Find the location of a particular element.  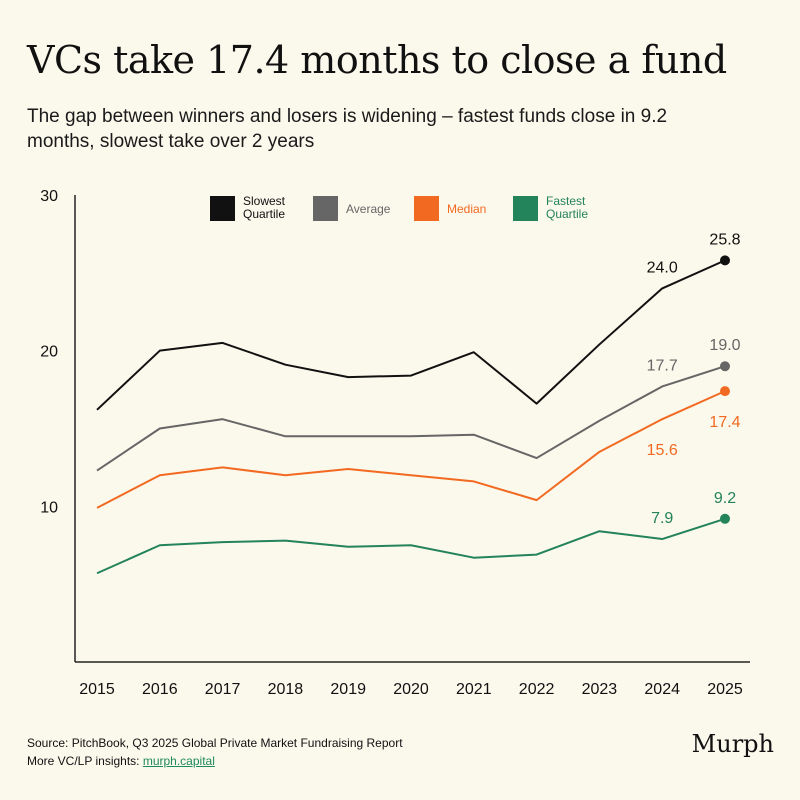

legend-label: Median is located at coordinates (466, 209).